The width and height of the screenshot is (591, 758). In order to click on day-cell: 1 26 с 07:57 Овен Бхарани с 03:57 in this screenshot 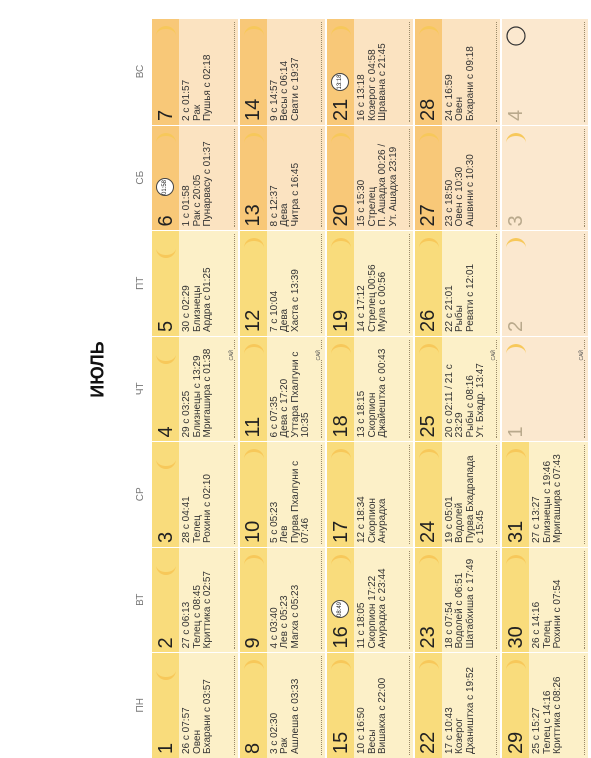, I will do `click(196, 705)`.